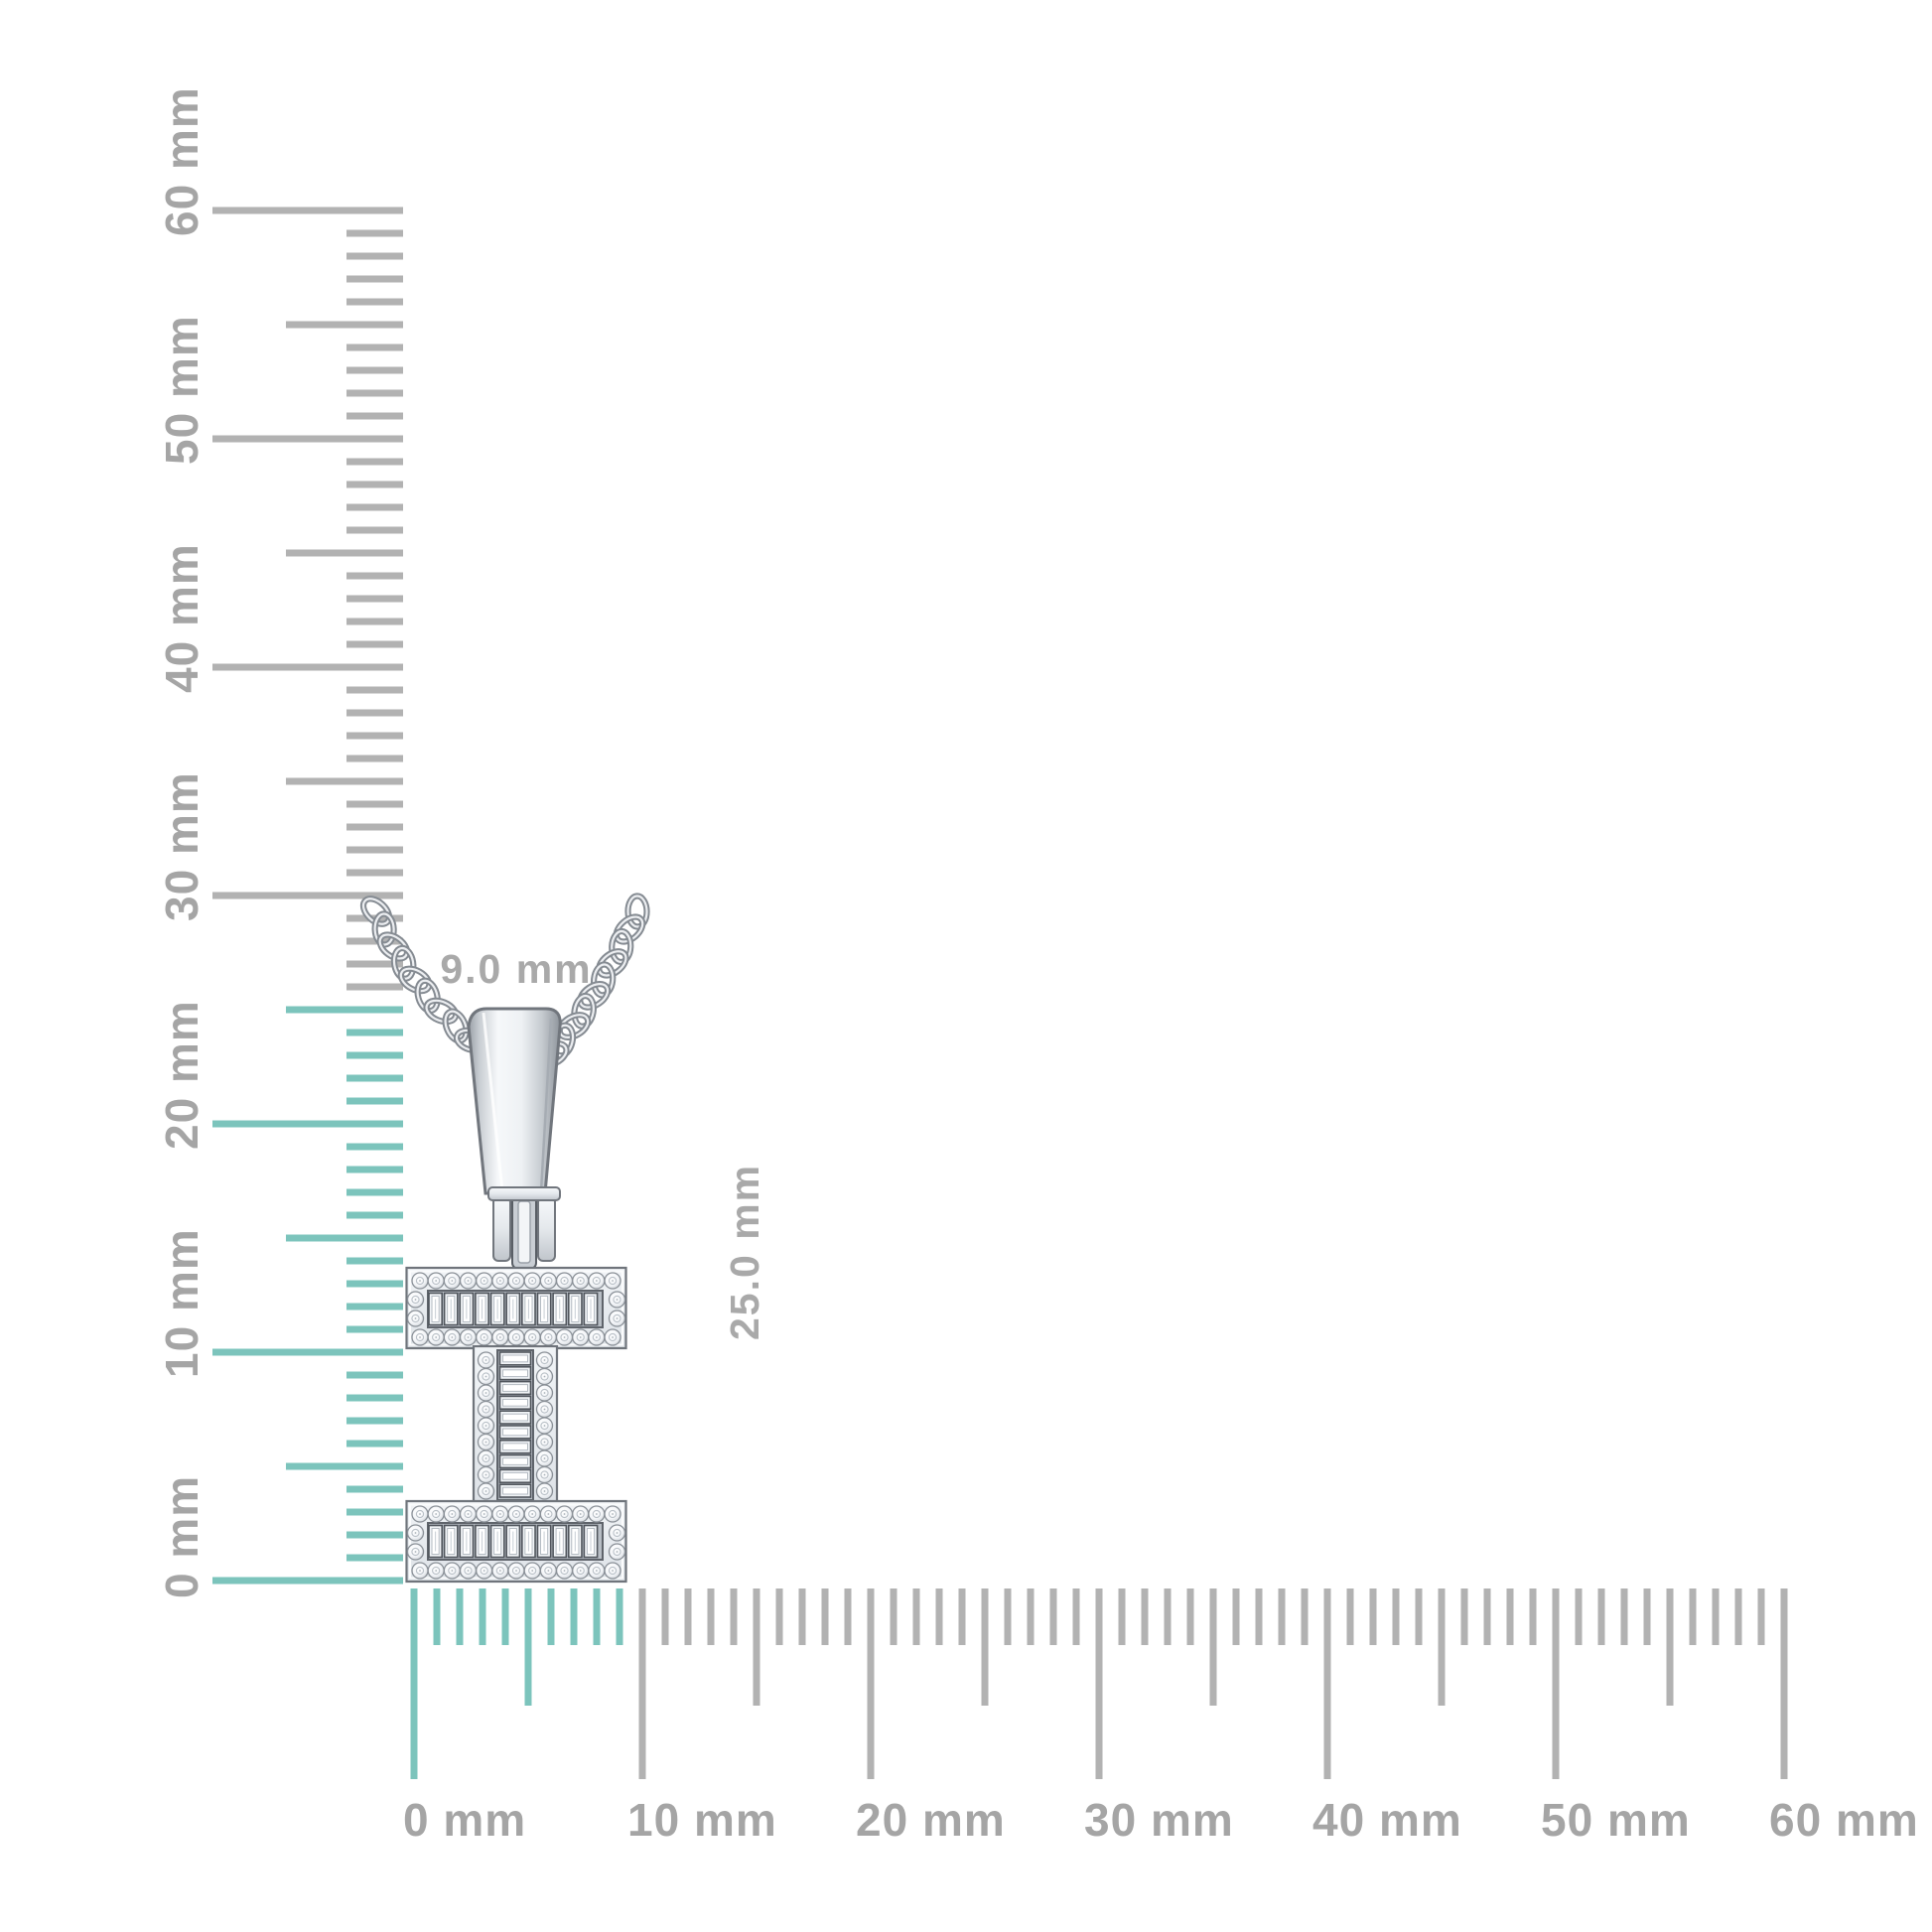  What do you see at coordinates (1161, 1717) in the screenshot?
I see `horizontal-ruler: 0 mm 10 mm 20 mm 30 mm 40 mm 50 mm 60 mm` at bounding box center [1161, 1717].